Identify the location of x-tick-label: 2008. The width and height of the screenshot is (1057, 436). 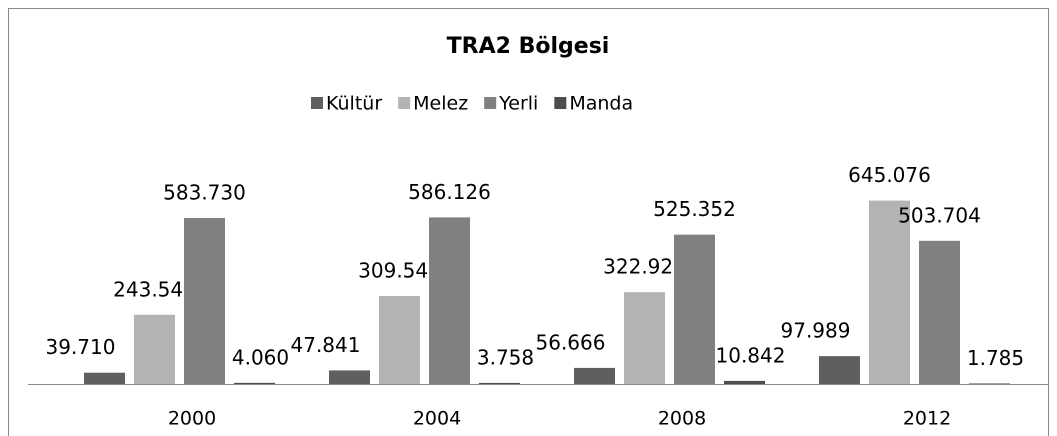
(682, 419).